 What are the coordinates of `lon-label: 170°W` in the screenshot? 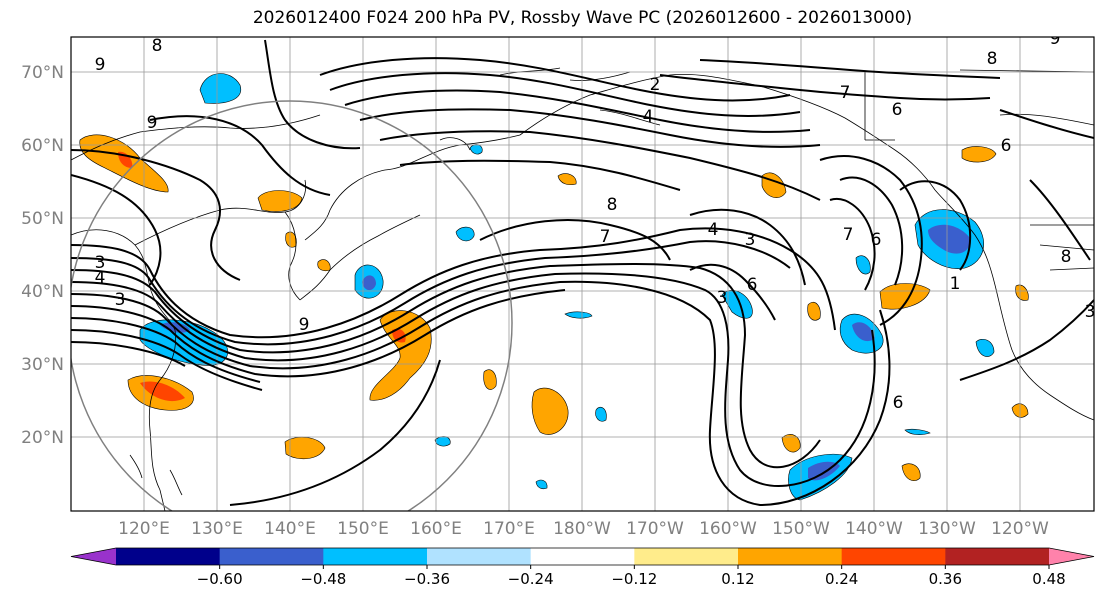 It's located at (655, 529).